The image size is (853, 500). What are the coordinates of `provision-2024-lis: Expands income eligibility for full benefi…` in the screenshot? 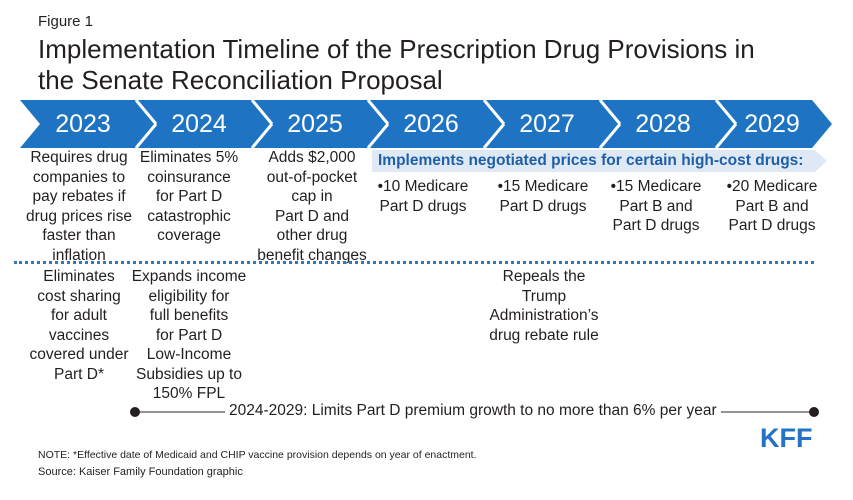 It's located at (189, 335).